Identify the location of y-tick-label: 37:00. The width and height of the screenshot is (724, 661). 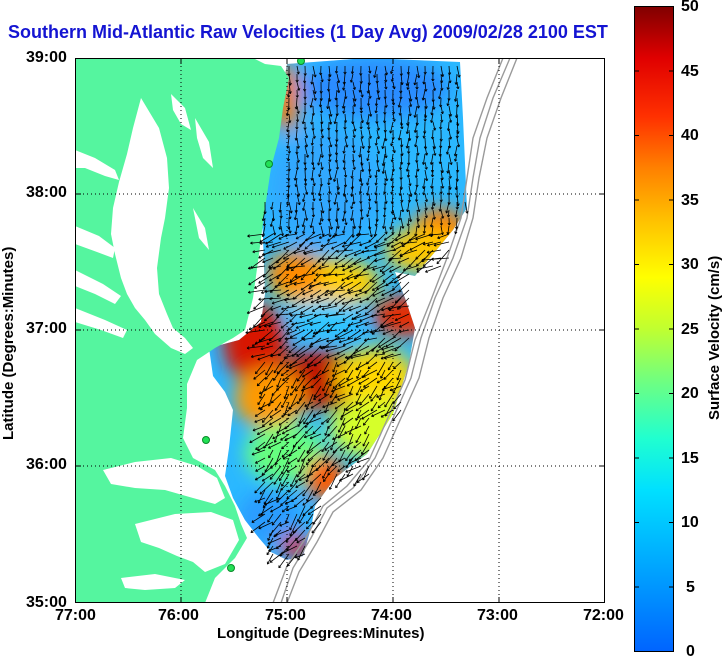
(46, 329).